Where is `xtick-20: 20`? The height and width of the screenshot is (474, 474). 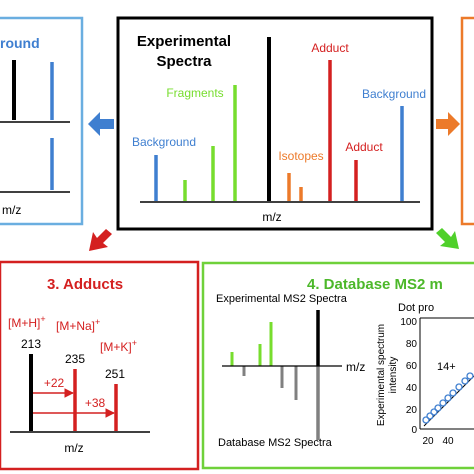 xtick-20: 20 is located at coordinates (428, 441).